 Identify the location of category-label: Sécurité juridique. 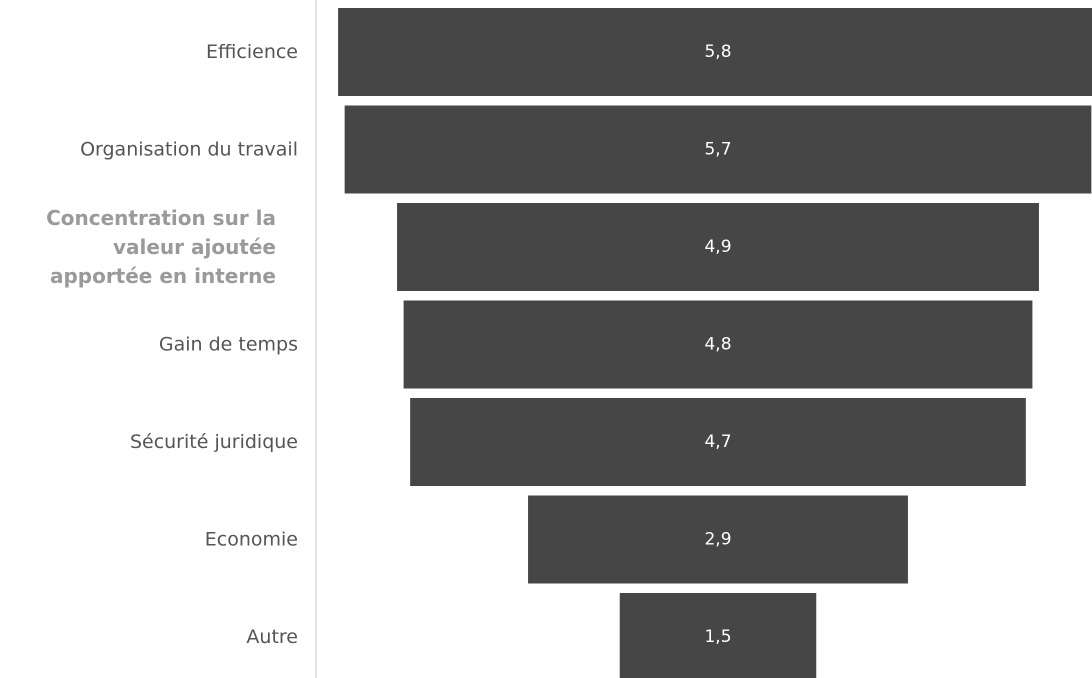
(214, 442).